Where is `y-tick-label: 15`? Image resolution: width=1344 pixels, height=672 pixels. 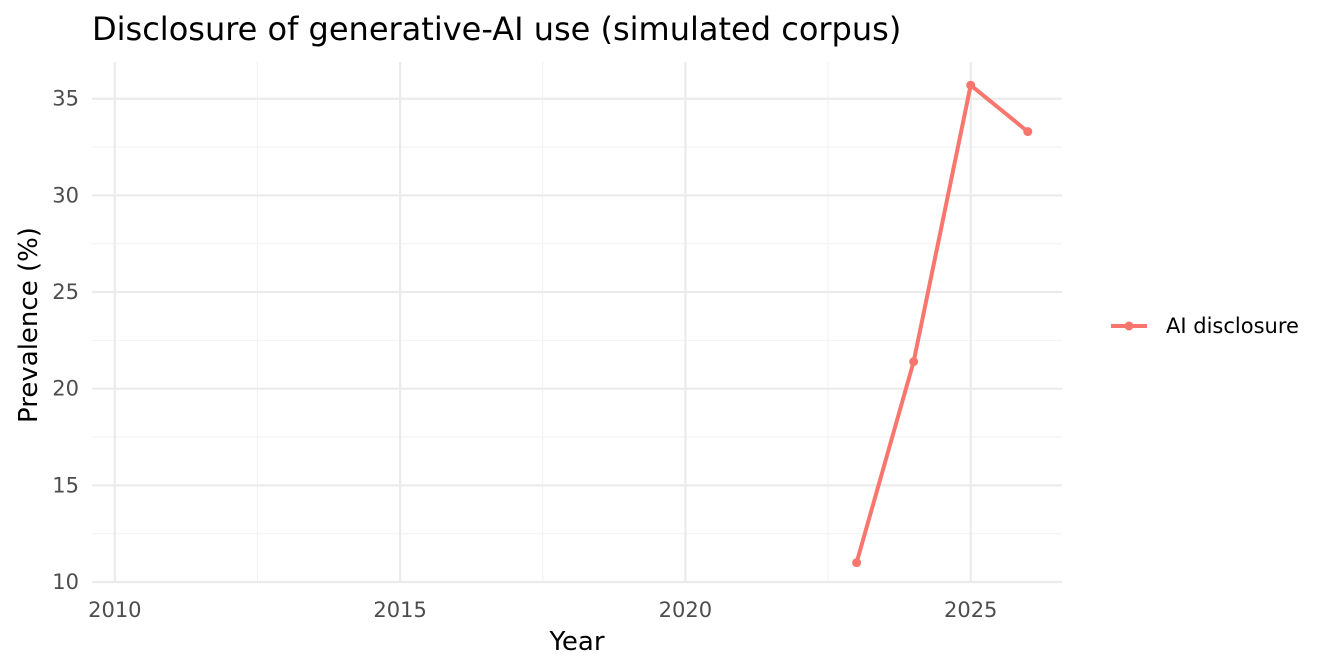
y-tick-label: 15 is located at coordinates (65, 485).